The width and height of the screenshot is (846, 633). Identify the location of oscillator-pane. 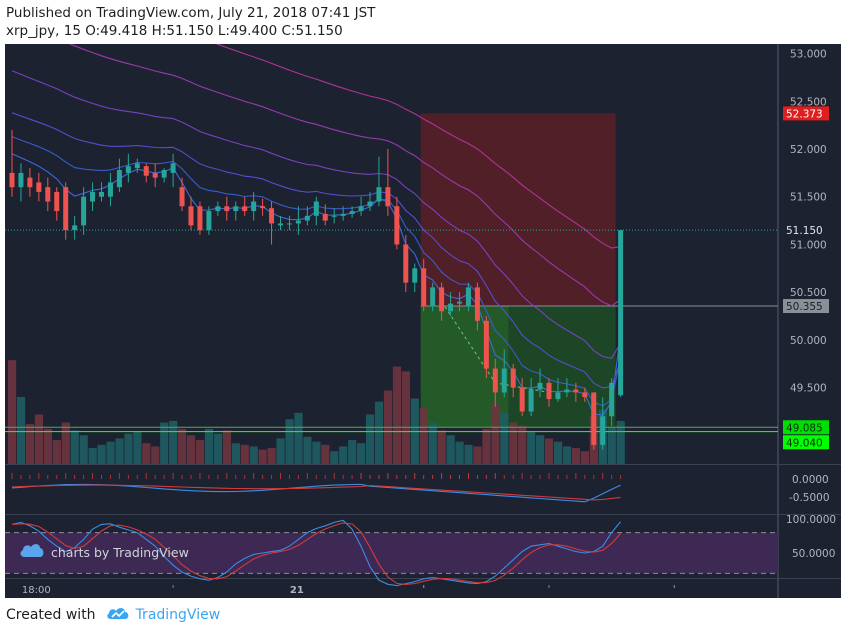
(391, 489).